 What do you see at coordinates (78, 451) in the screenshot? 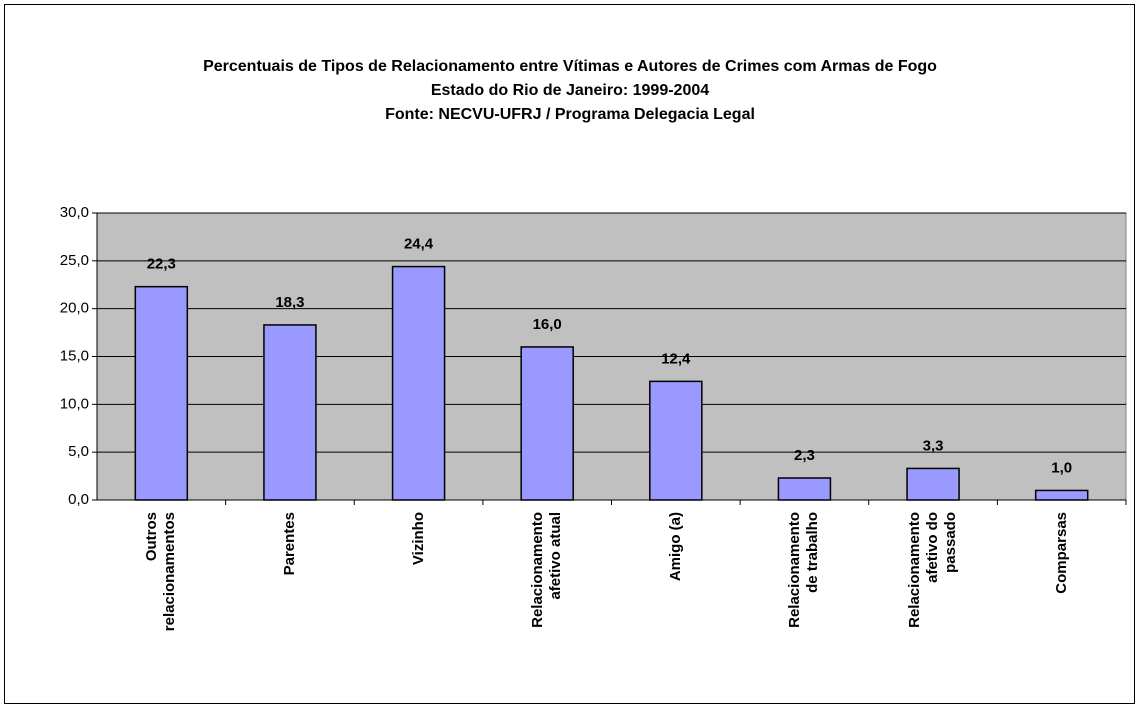
I see `y-tick-label: 5,0` at bounding box center [78, 451].